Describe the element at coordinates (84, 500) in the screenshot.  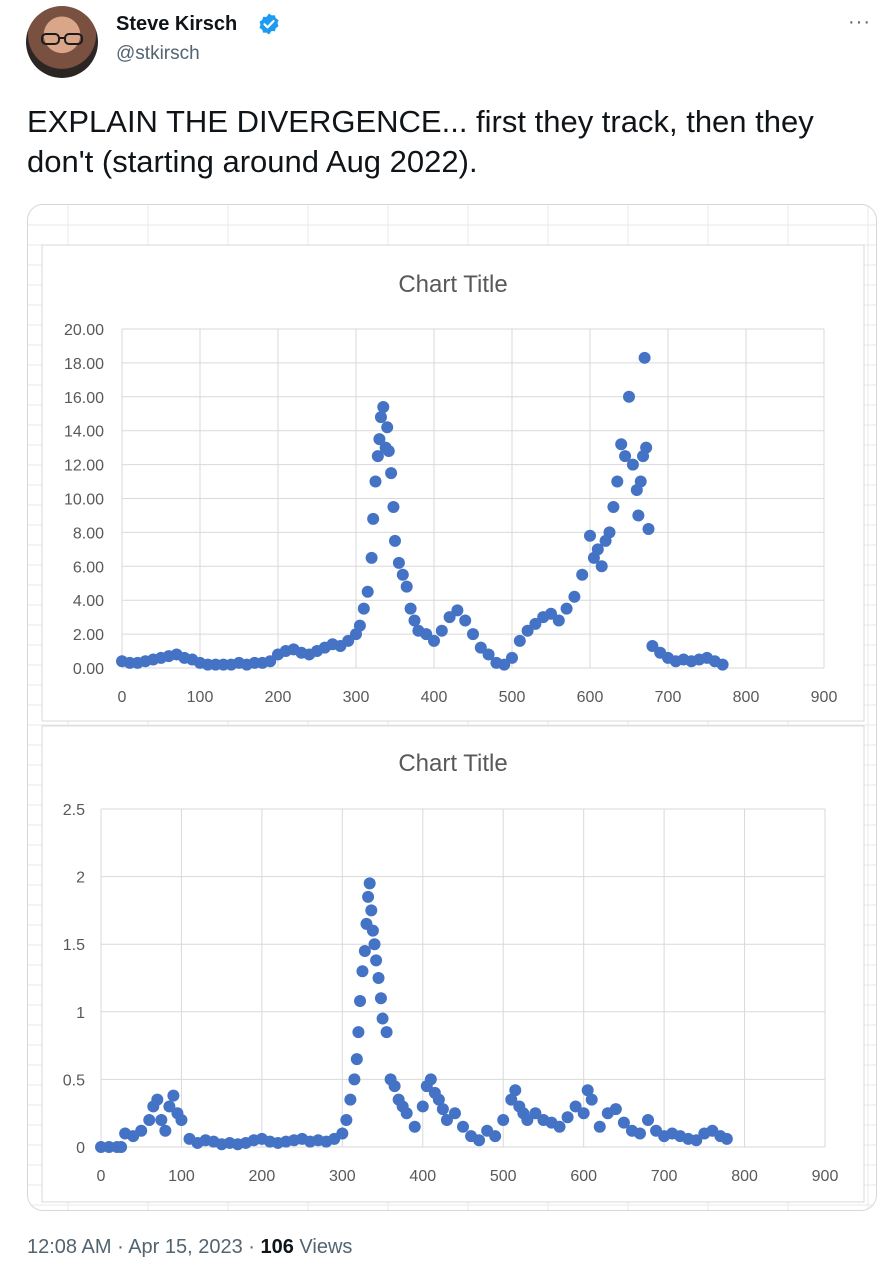
I see `y-tick-label: 10.00` at that location.